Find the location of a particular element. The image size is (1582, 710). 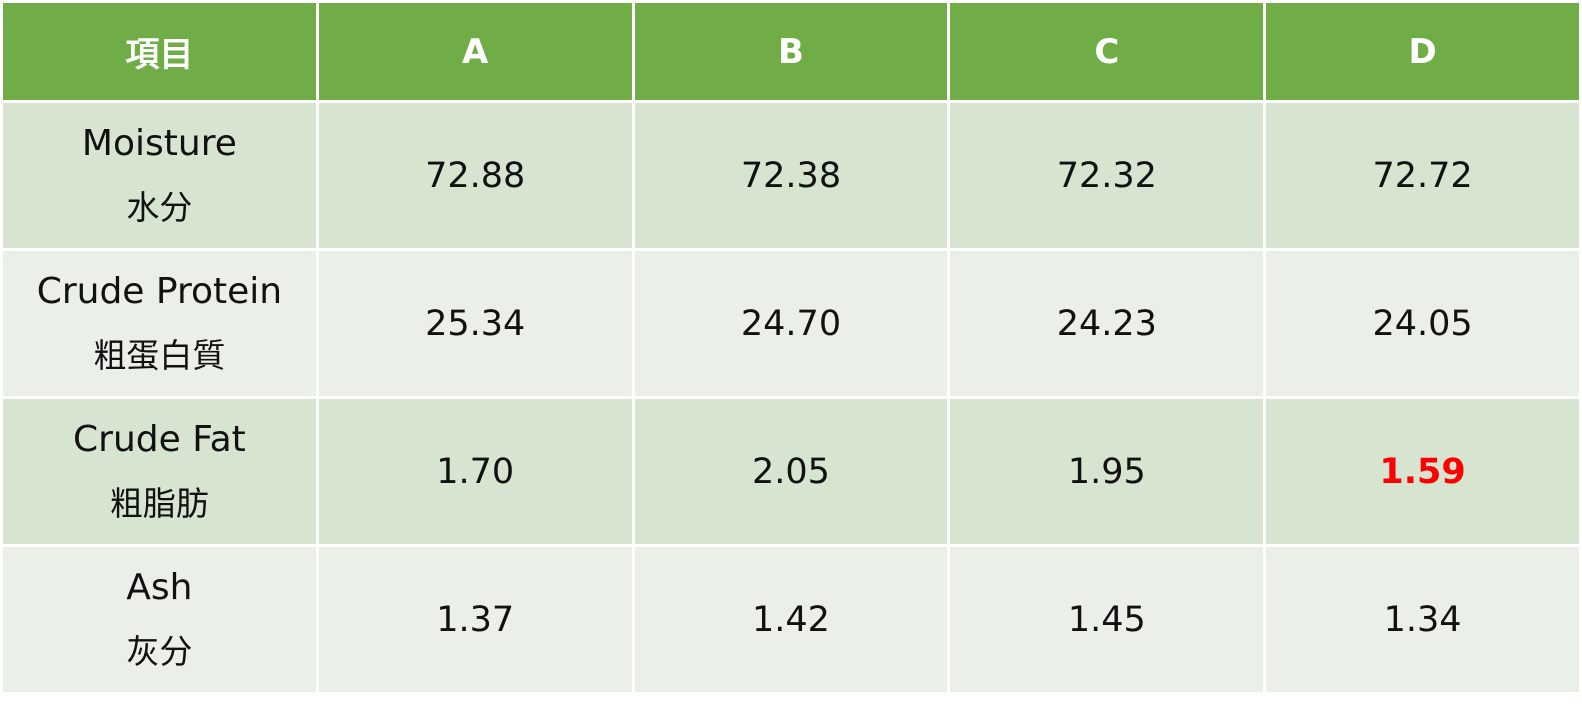

item-name-en: Crude Fat is located at coordinates (159, 439).